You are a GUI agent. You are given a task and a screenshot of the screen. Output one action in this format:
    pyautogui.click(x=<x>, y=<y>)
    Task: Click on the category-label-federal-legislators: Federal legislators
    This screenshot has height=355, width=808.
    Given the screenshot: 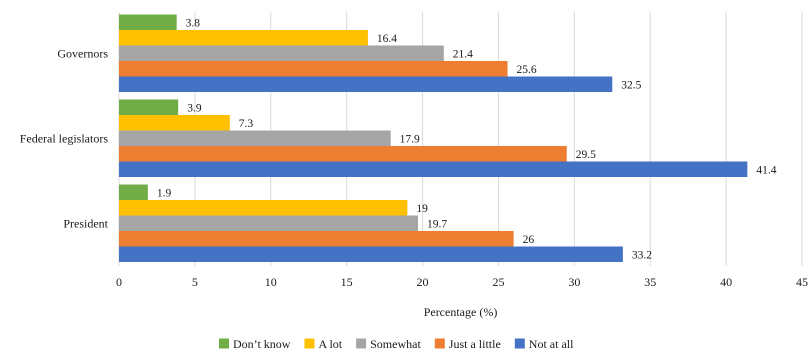 What is the action you would take?
    pyautogui.click(x=64, y=138)
    